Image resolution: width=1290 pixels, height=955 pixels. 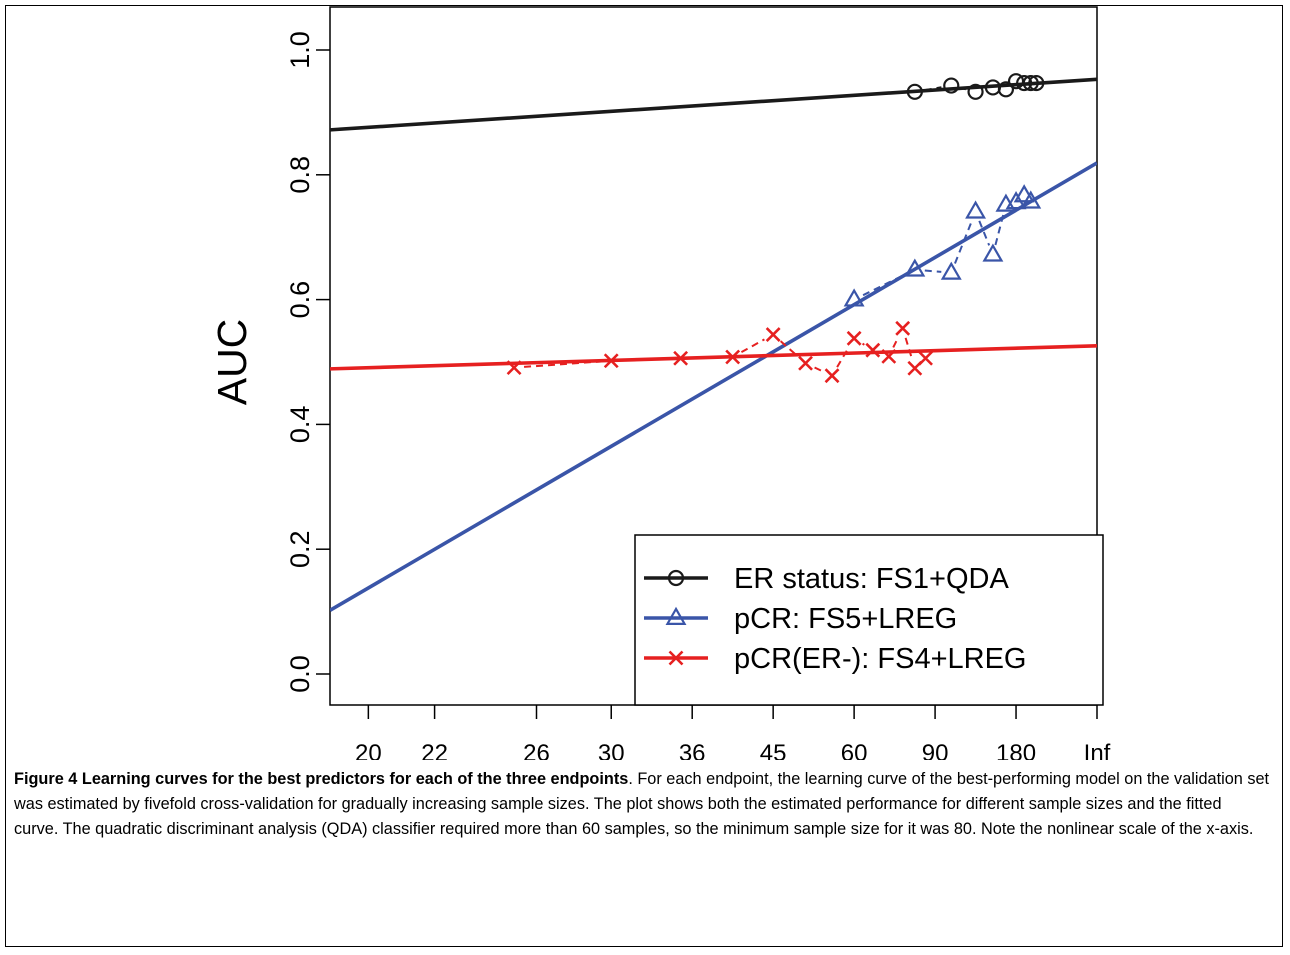 What do you see at coordinates (1016, 750) in the screenshot?
I see `x-tick-label: 180` at bounding box center [1016, 750].